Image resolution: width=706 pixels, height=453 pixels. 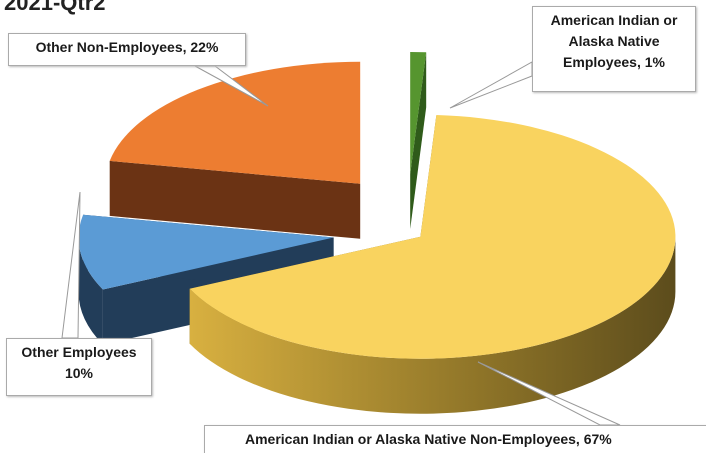 I want to click on chart-title: 2021-Qtr2, so click(x=55, y=7).